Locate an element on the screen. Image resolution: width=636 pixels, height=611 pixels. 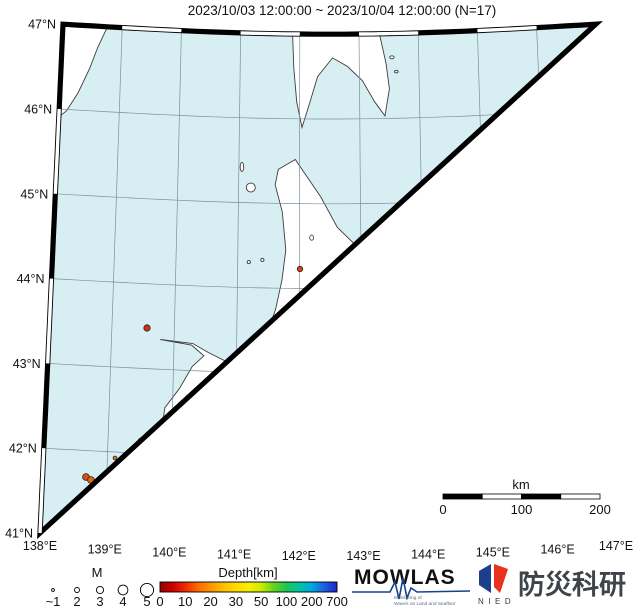
shikotan-island is located at coordinates (592, 294).